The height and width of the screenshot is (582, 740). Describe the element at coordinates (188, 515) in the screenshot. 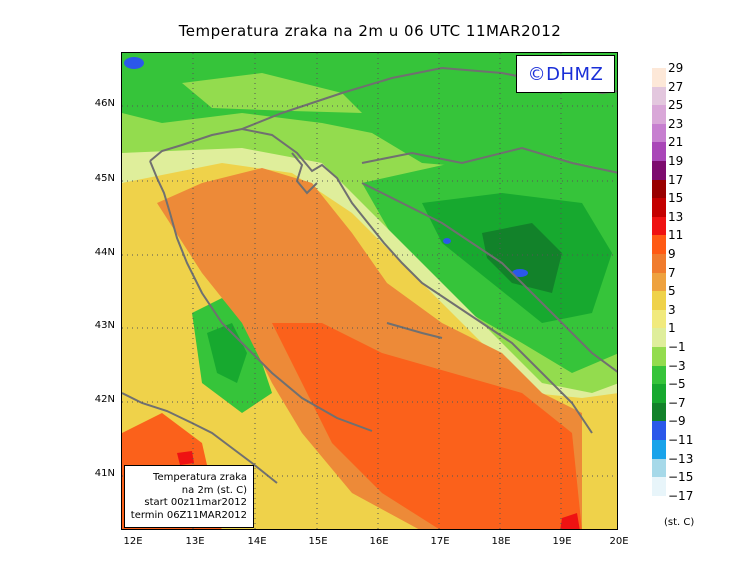

I see `info-valid-time: termin 06Z11MAR2012` at that location.